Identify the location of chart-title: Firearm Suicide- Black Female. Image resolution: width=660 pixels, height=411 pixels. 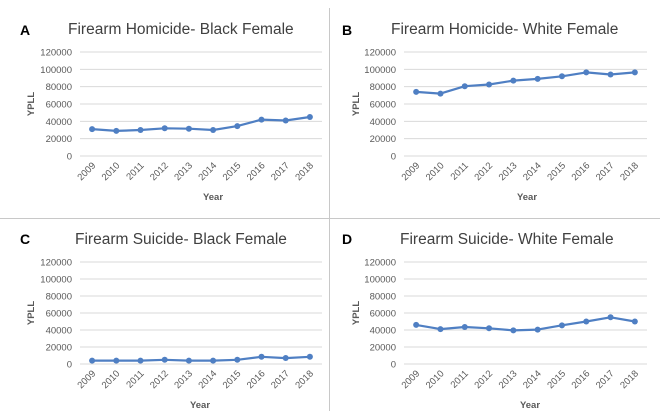
(181, 239).